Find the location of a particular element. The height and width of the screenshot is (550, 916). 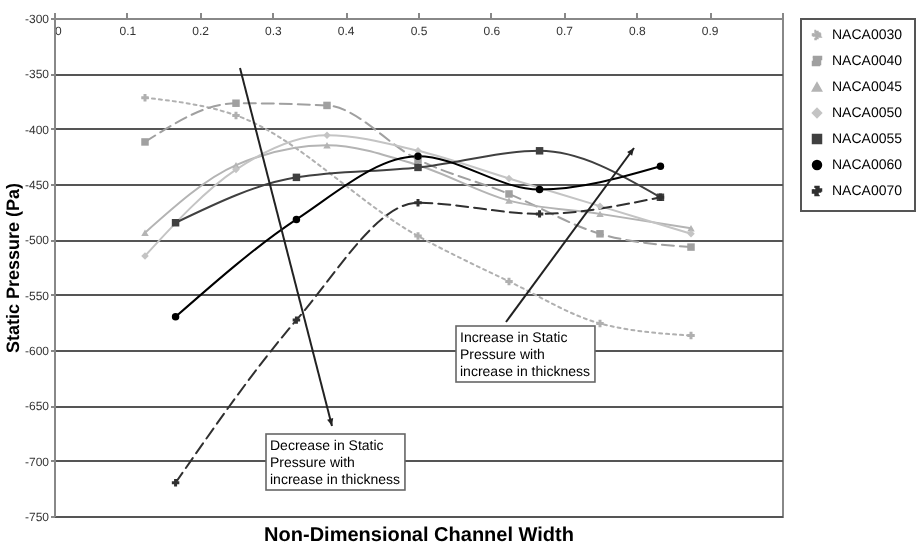

x-axis-title: Non-Dimensional Channel Width is located at coordinates (419, 536).